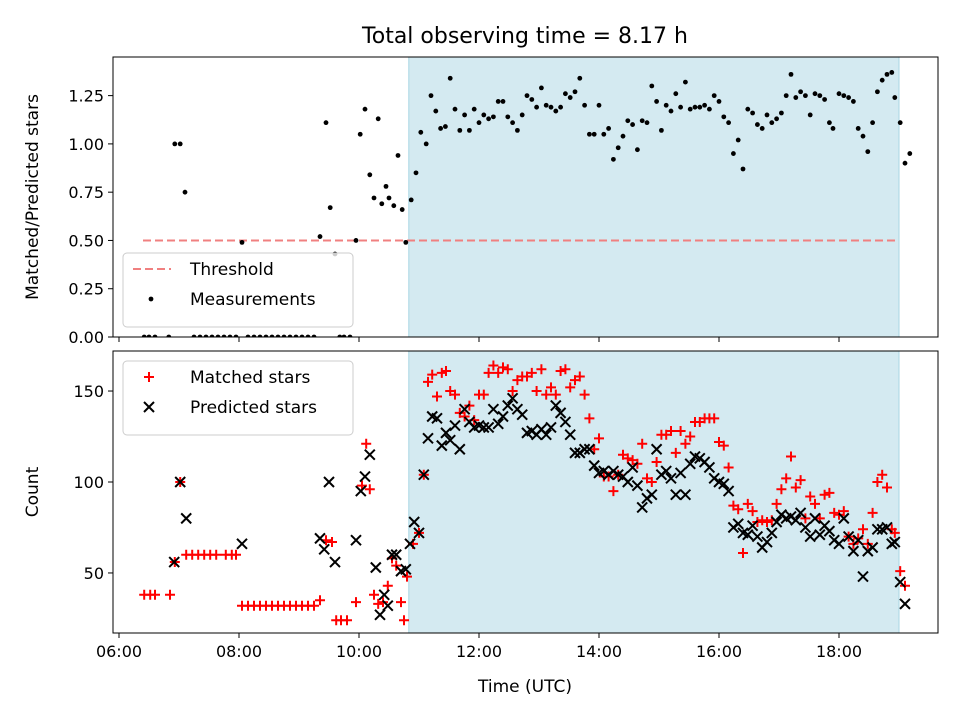  Describe the element at coordinates (231, 270) in the screenshot. I see `legend-label: Threshold` at that location.